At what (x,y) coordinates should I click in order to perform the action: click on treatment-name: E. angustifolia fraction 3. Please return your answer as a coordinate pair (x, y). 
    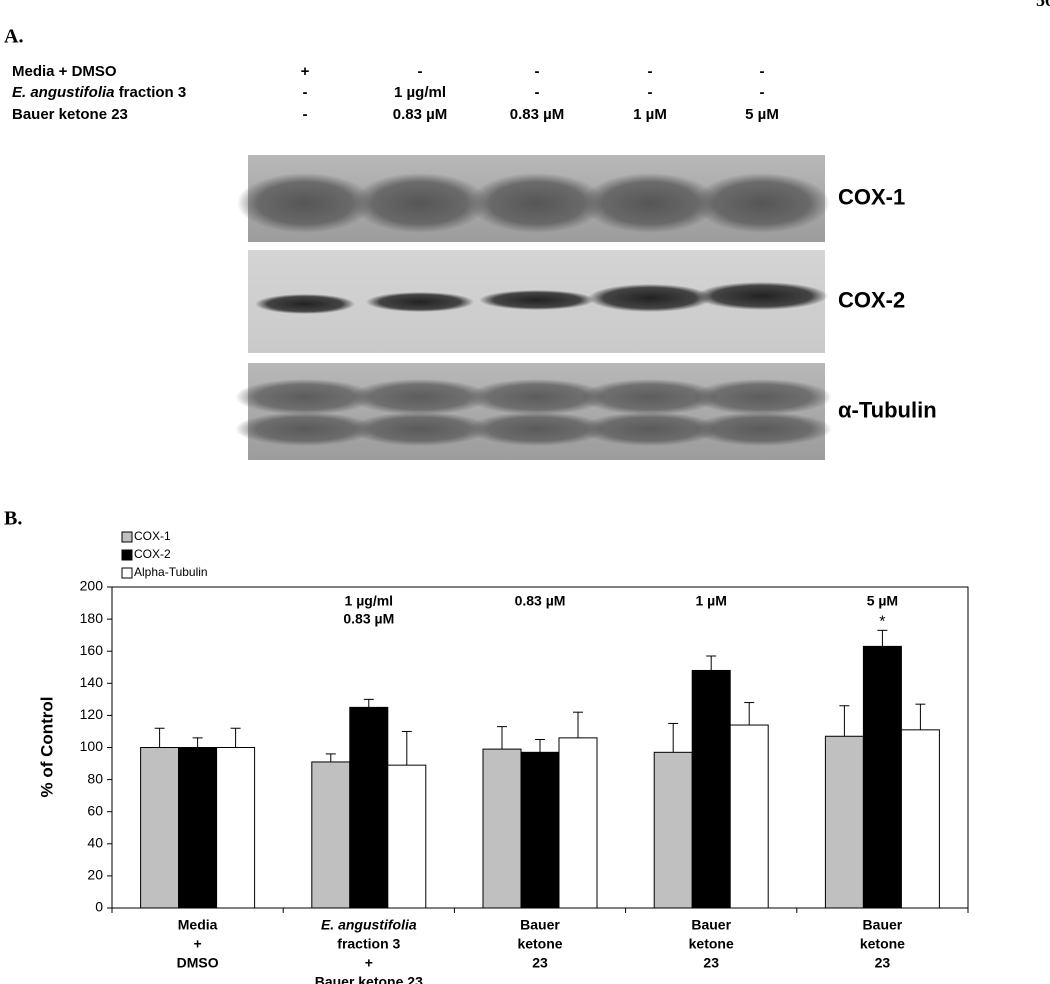
    Looking at the image, I should click on (99, 92).